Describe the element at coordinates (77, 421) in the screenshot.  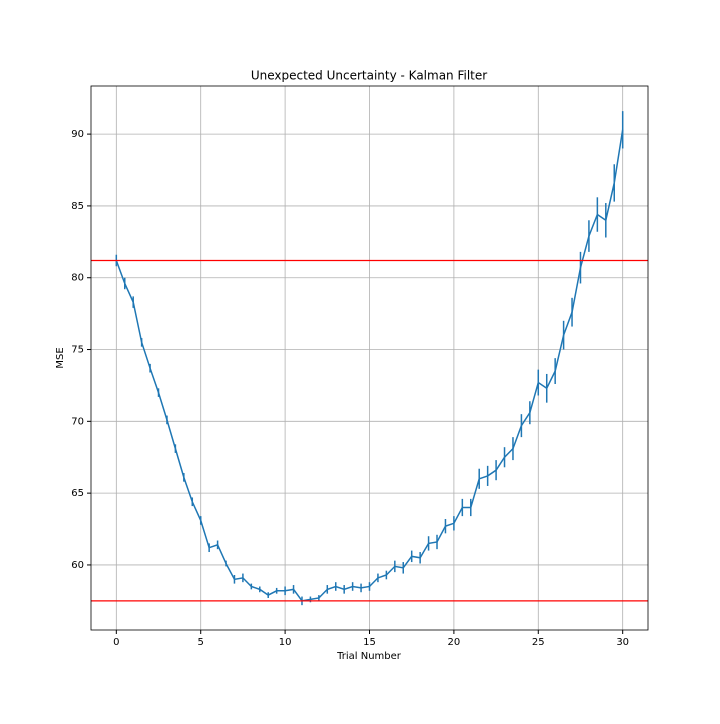
I see `y-tick-label: 70` at that location.